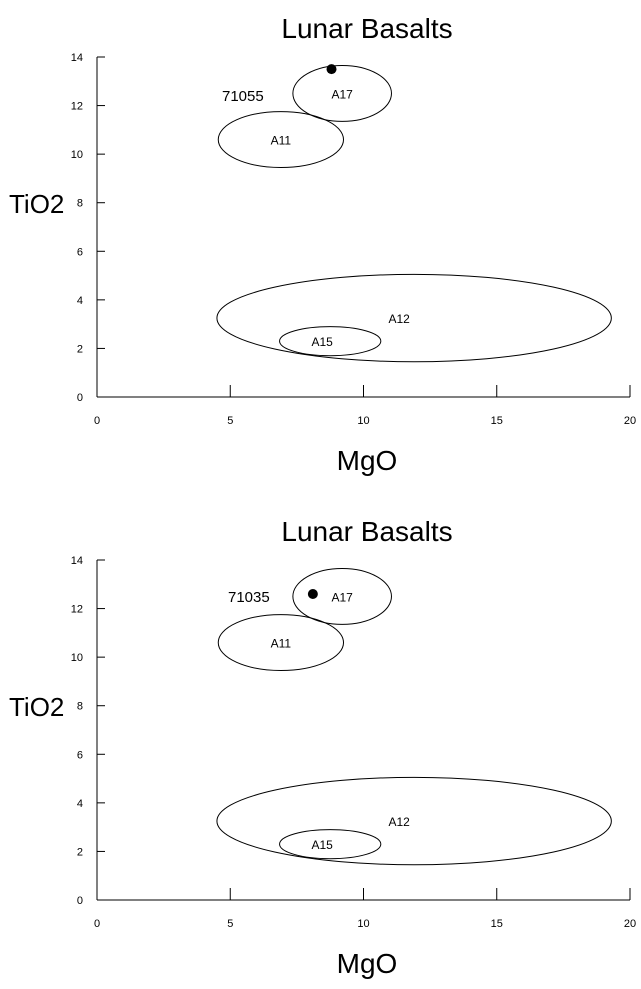  What do you see at coordinates (249, 597) in the screenshot?
I see `sample-label: 71035` at bounding box center [249, 597].